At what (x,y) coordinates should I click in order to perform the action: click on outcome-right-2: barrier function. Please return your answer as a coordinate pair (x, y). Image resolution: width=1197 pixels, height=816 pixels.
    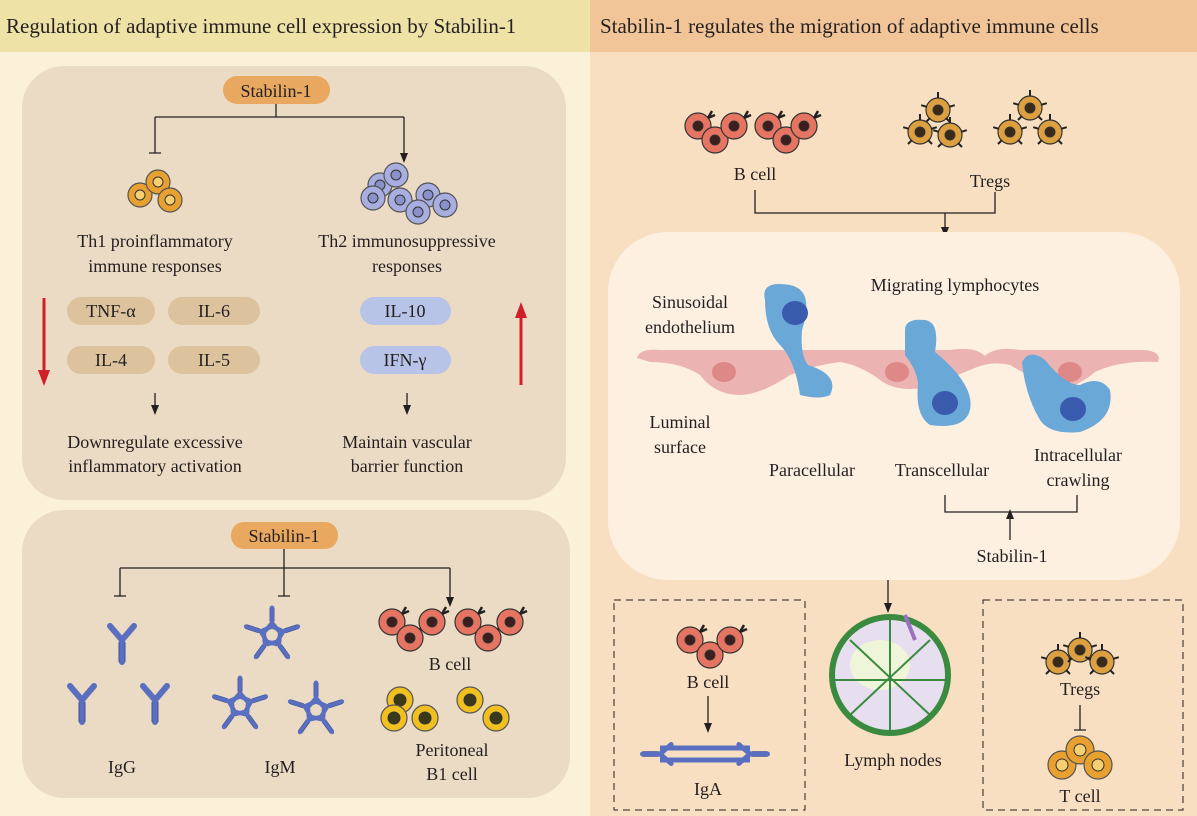
    Looking at the image, I should click on (407, 466).